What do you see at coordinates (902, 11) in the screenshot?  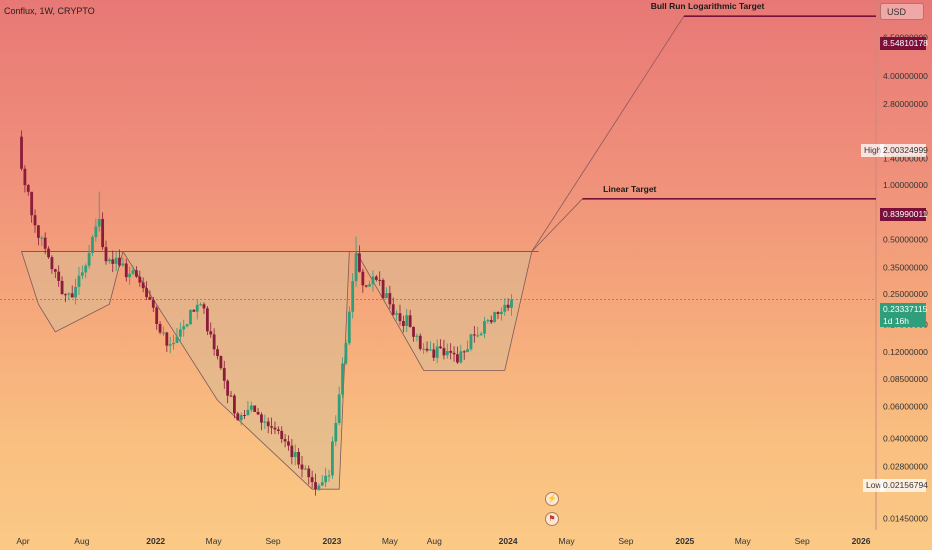 I see `currency-button: USD` at bounding box center [902, 11].